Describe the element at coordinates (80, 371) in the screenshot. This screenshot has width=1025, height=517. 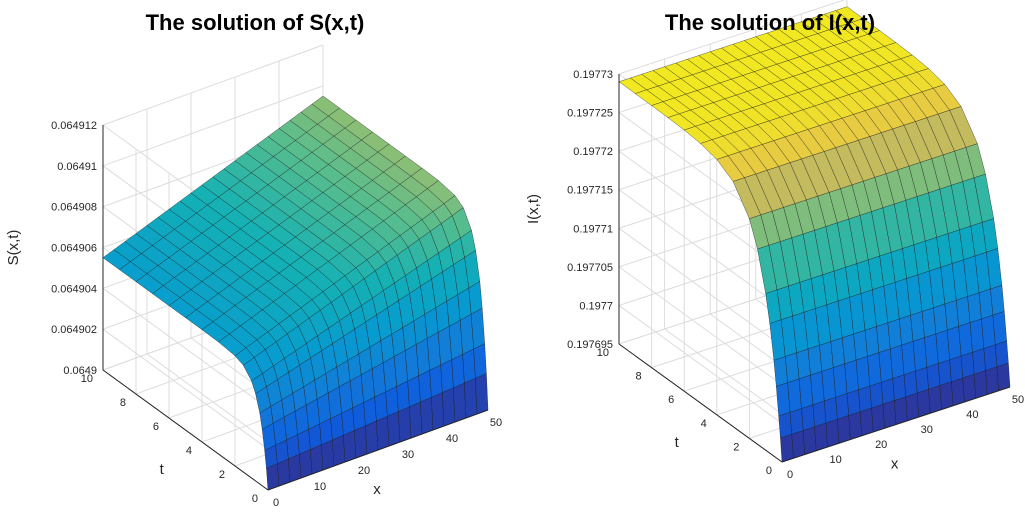
I see `z-tick-label: 0.0649` at that location.